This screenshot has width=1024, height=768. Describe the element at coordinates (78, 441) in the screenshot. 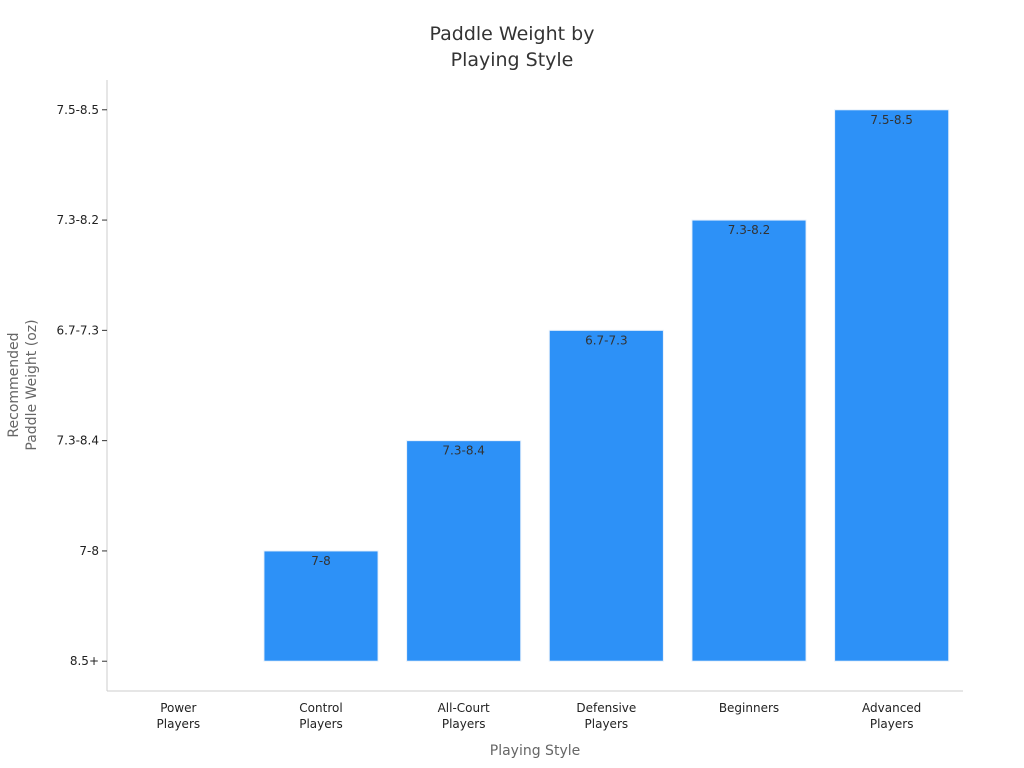

I see `y-tick-label: 7.3-8.4` at that location.